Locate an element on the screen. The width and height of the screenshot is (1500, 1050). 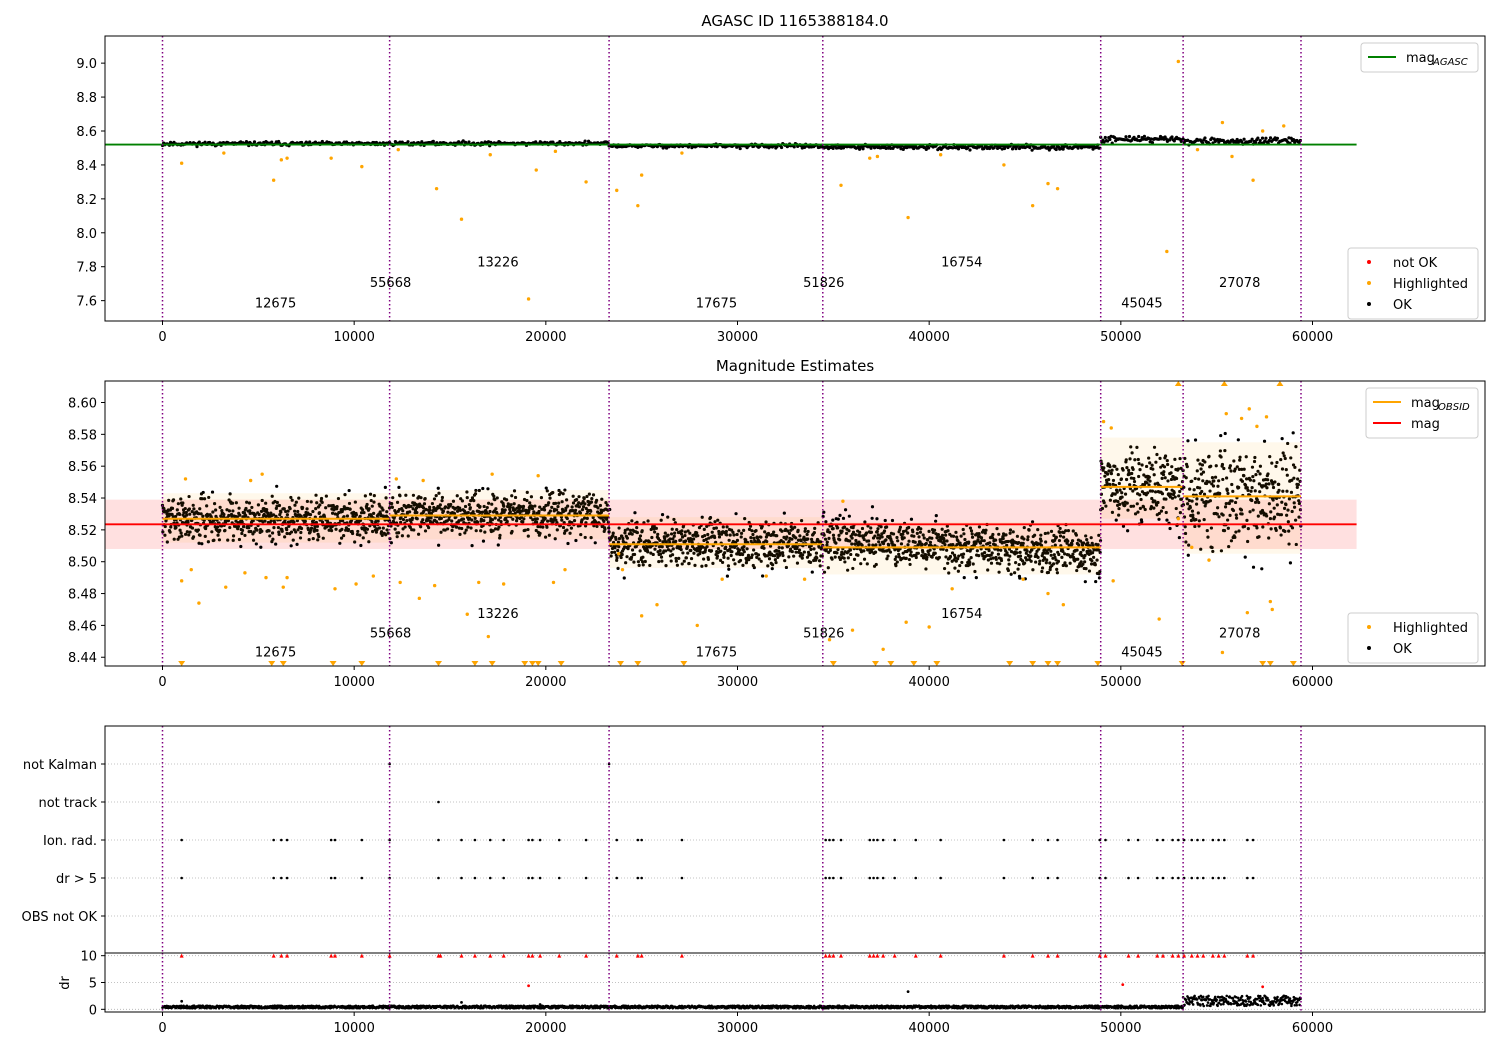
y-tick-label: 8.44 is located at coordinates (82, 658).